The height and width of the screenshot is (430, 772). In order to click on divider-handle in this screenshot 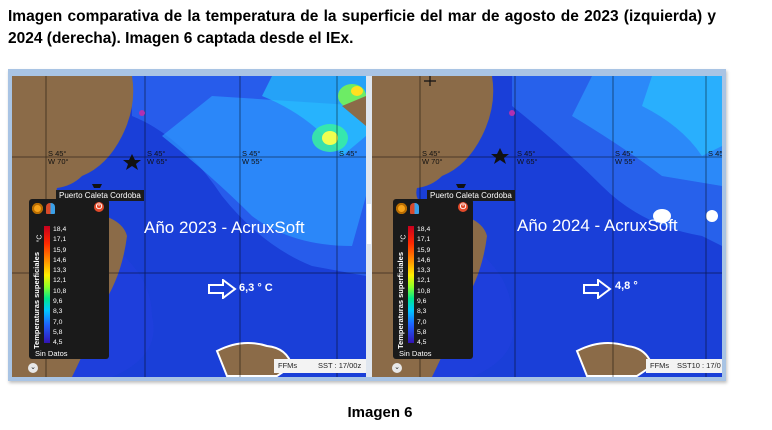, I will do `click(369, 224)`.